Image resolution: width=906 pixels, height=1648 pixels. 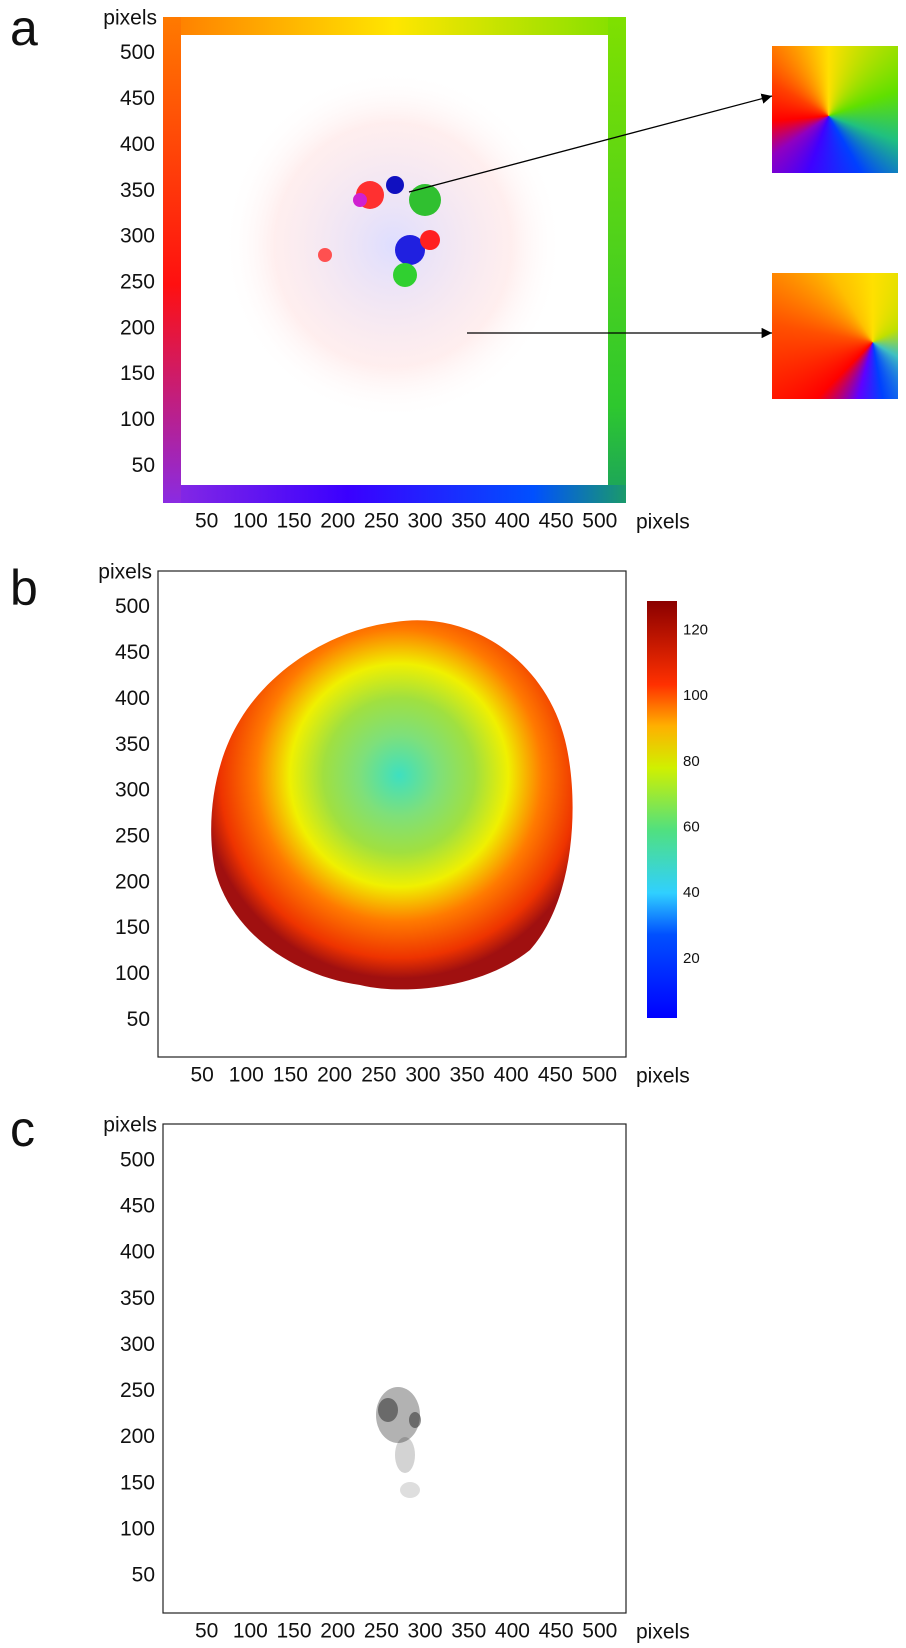 I want to click on panel-label: c, so click(x=22, y=1129).